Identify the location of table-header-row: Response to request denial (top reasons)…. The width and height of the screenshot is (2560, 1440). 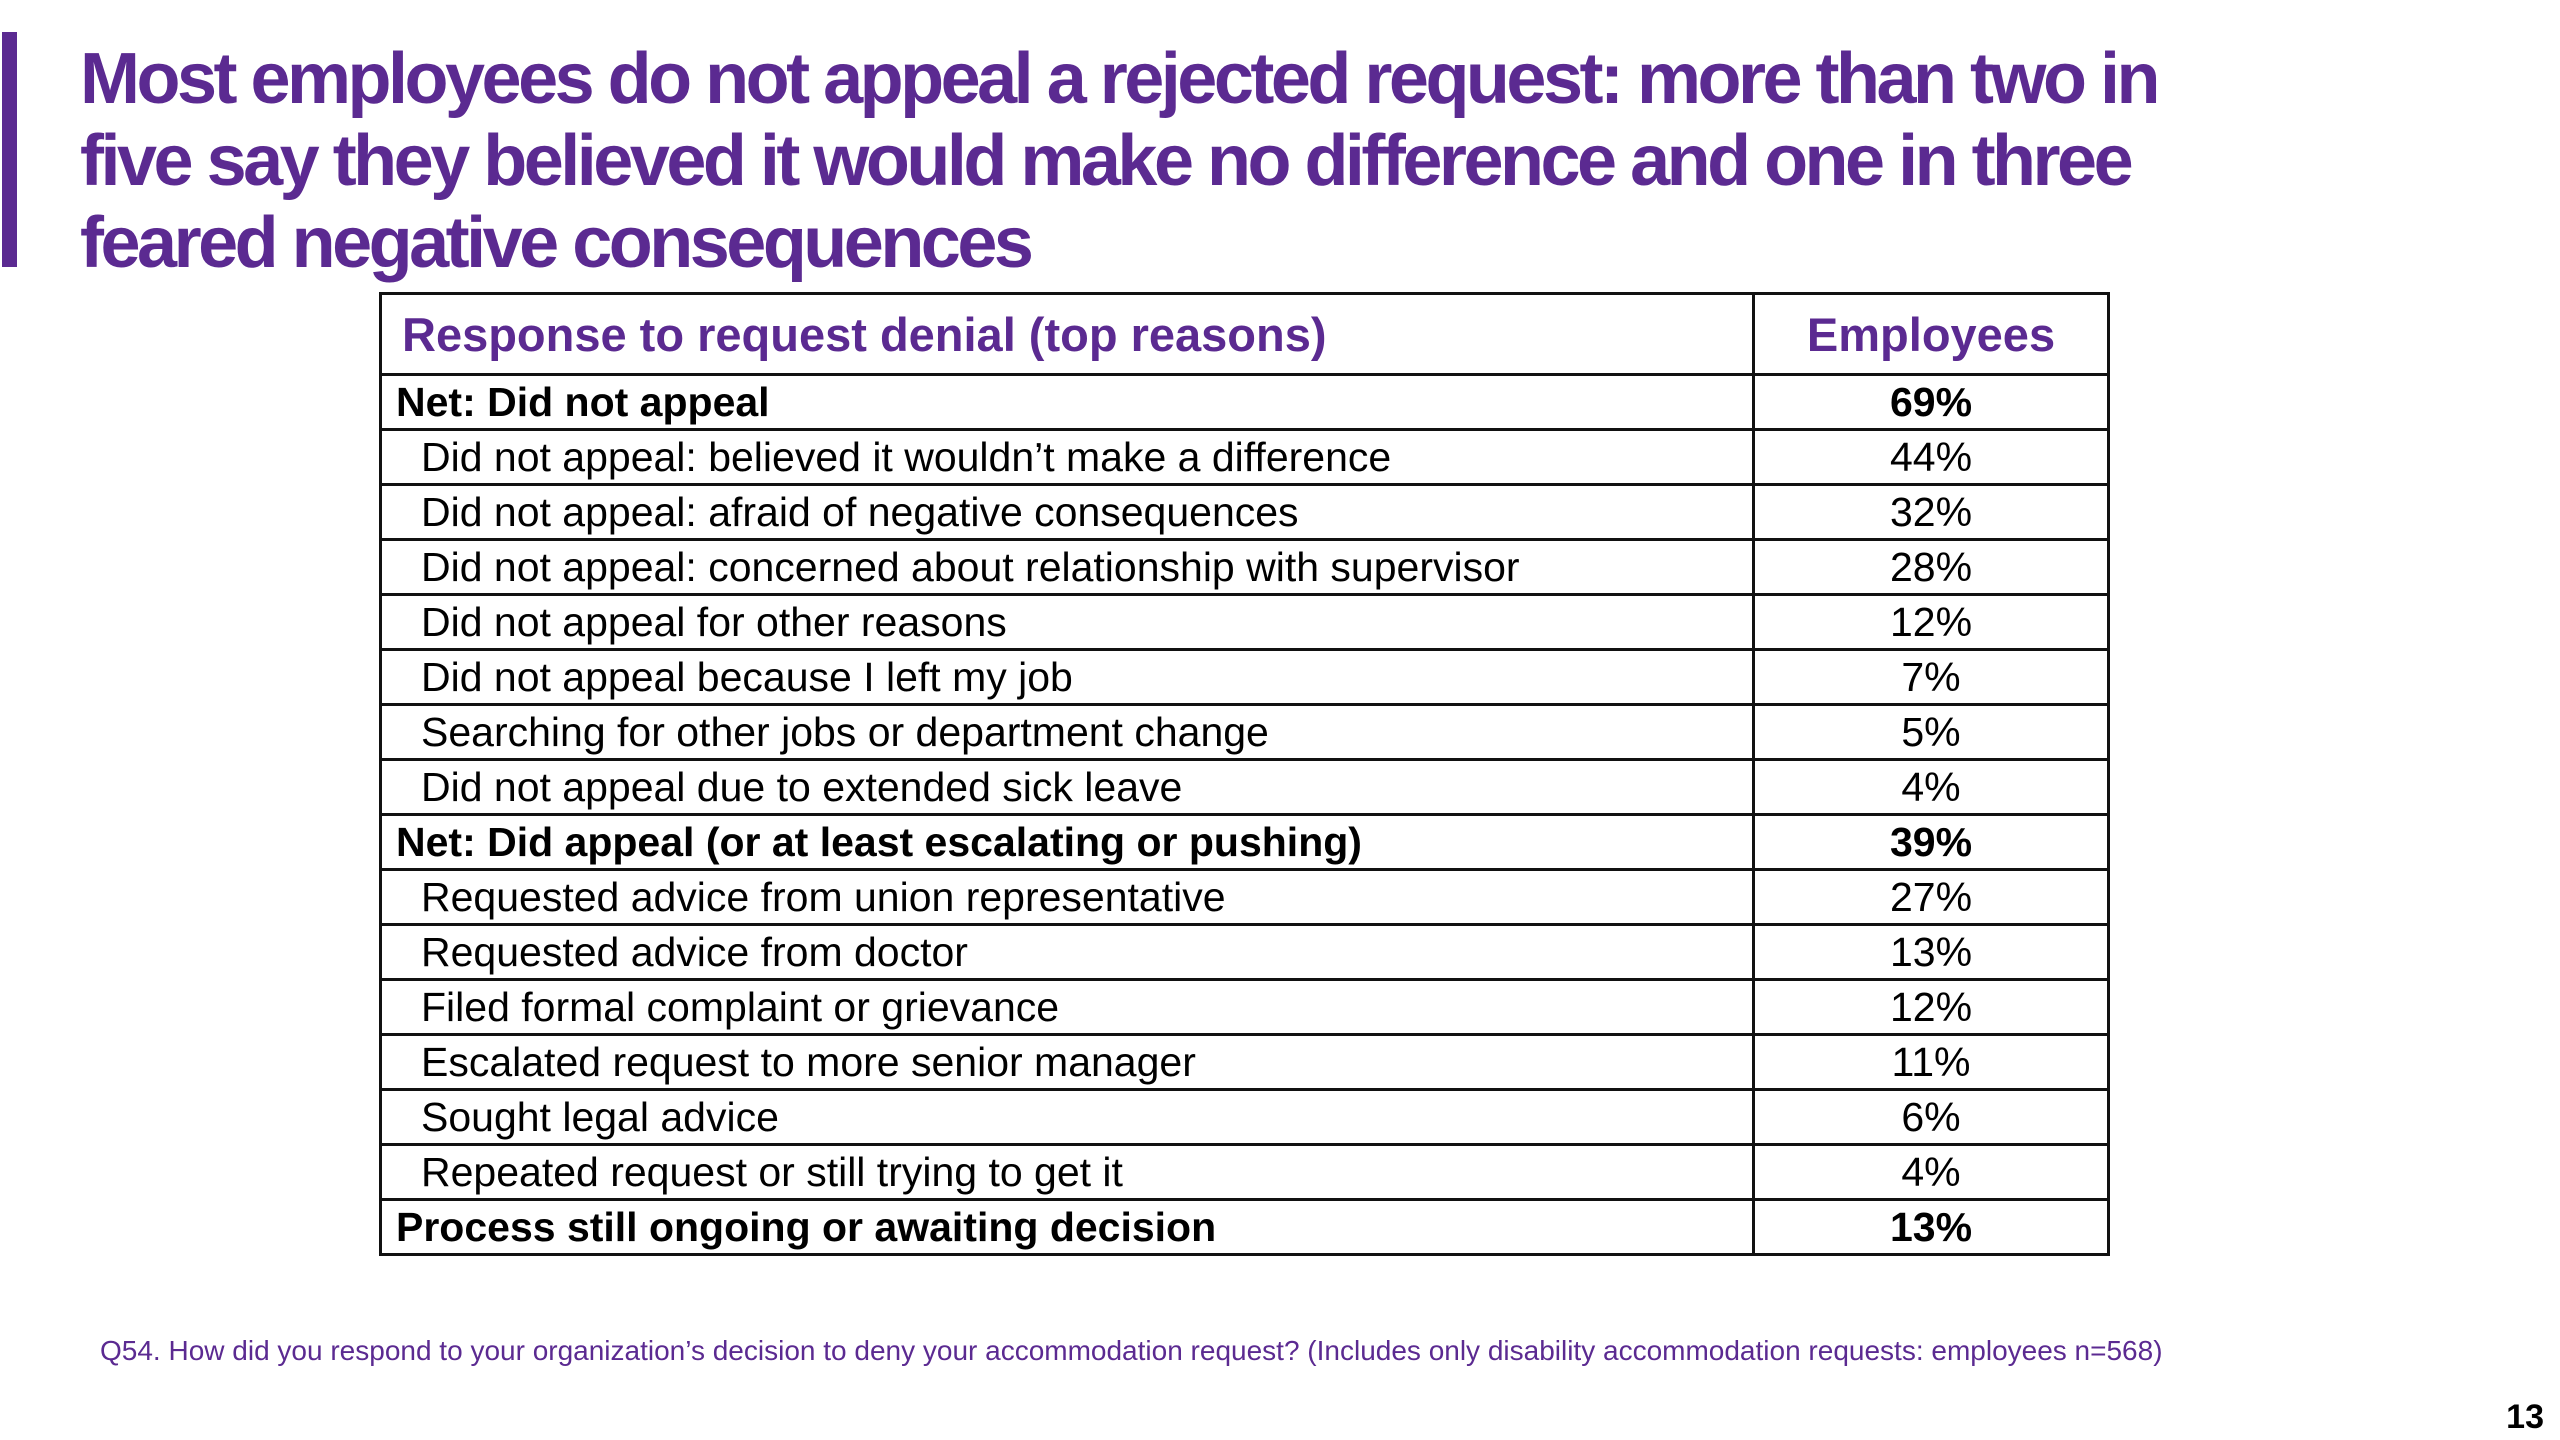
(1244, 334).